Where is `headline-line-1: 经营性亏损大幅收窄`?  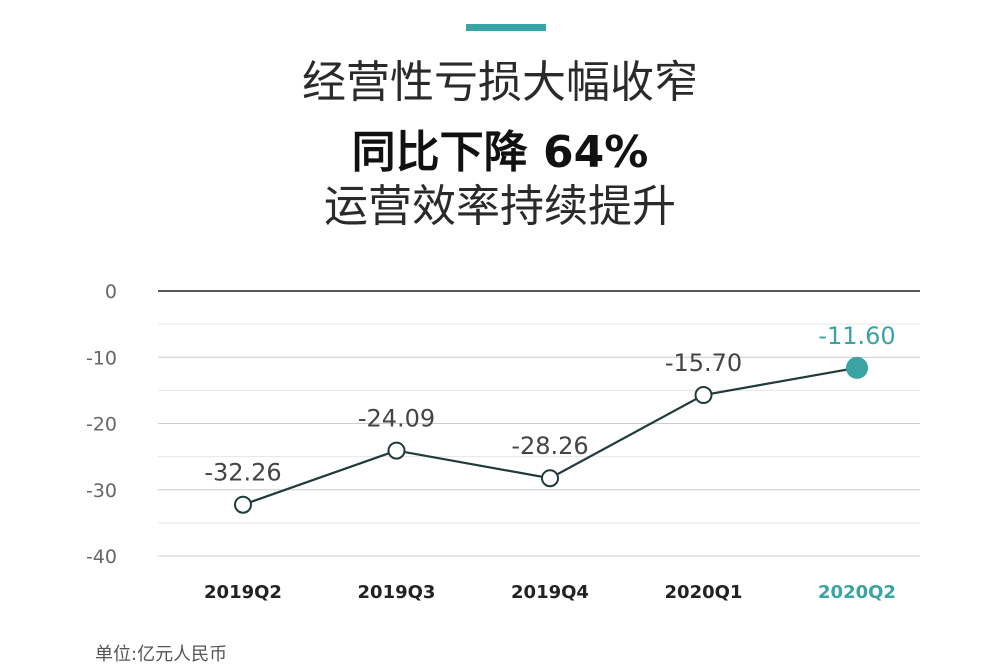 headline-line-1: 经营性亏损大幅收窄 is located at coordinates (500, 82).